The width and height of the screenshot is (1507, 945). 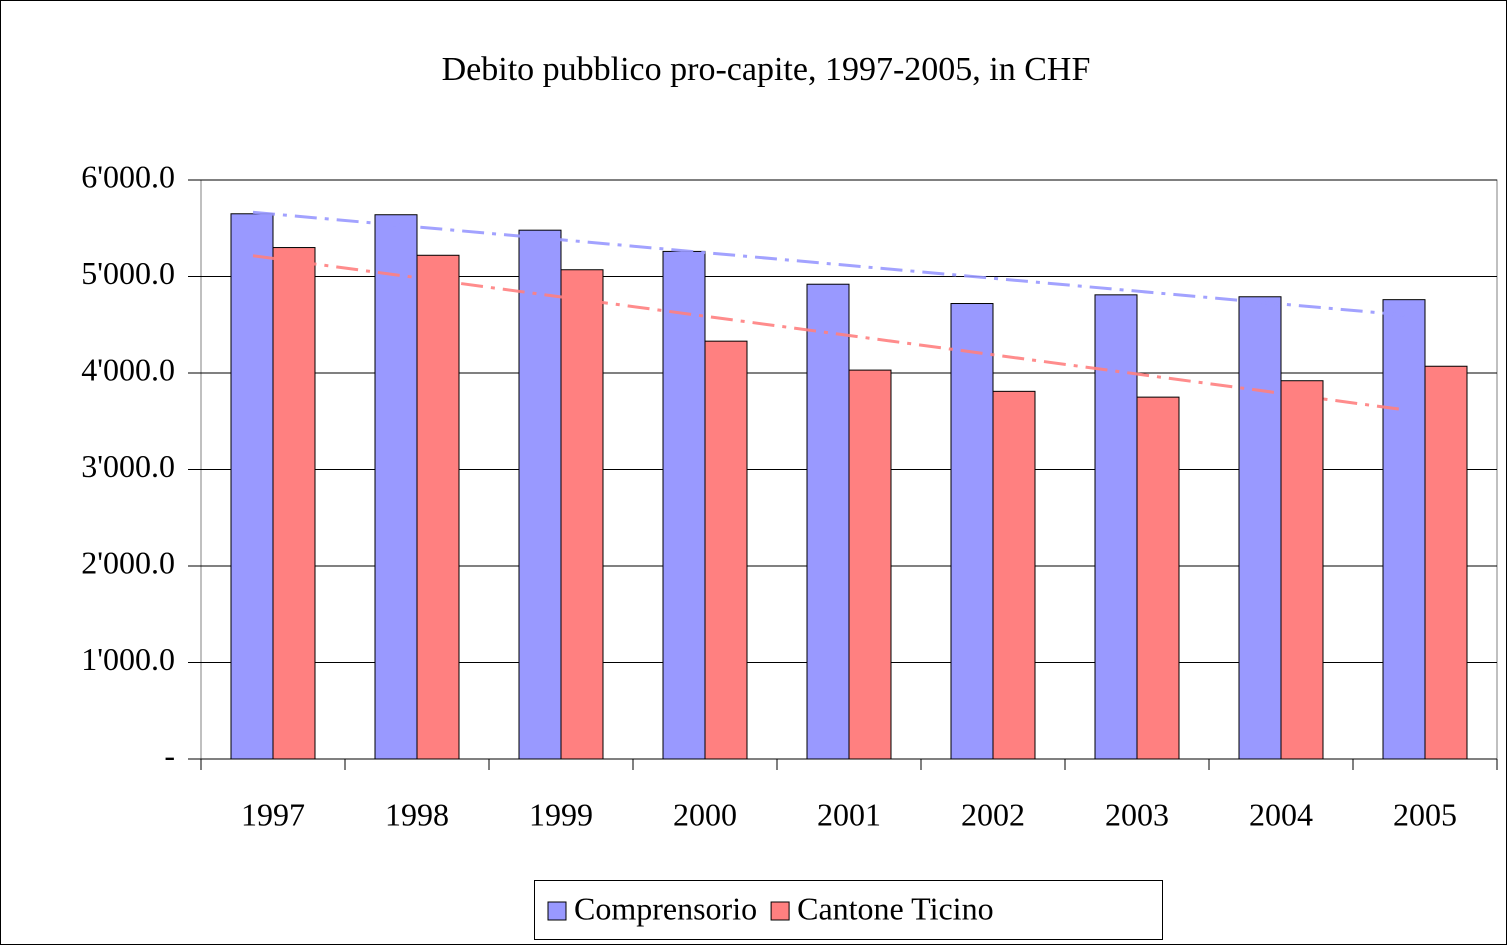 What do you see at coordinates (169, 755) in the screenshot?
I see `y-tick-label: -` at bounding box center [169, 755].